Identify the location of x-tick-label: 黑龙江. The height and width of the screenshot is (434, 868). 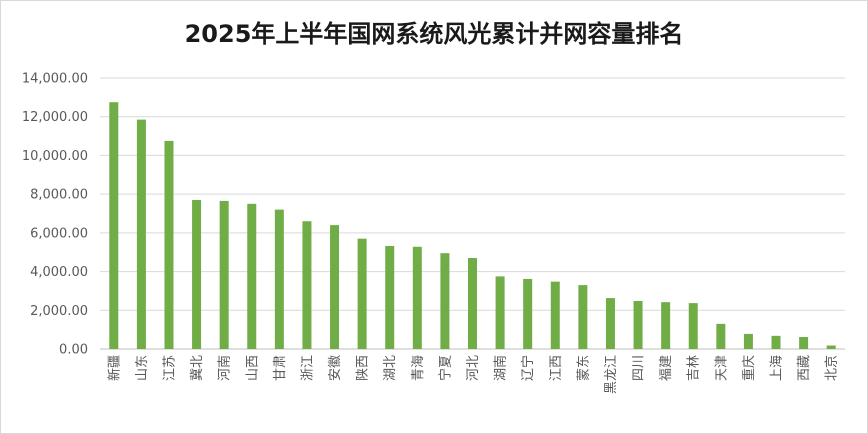
(611, 374).